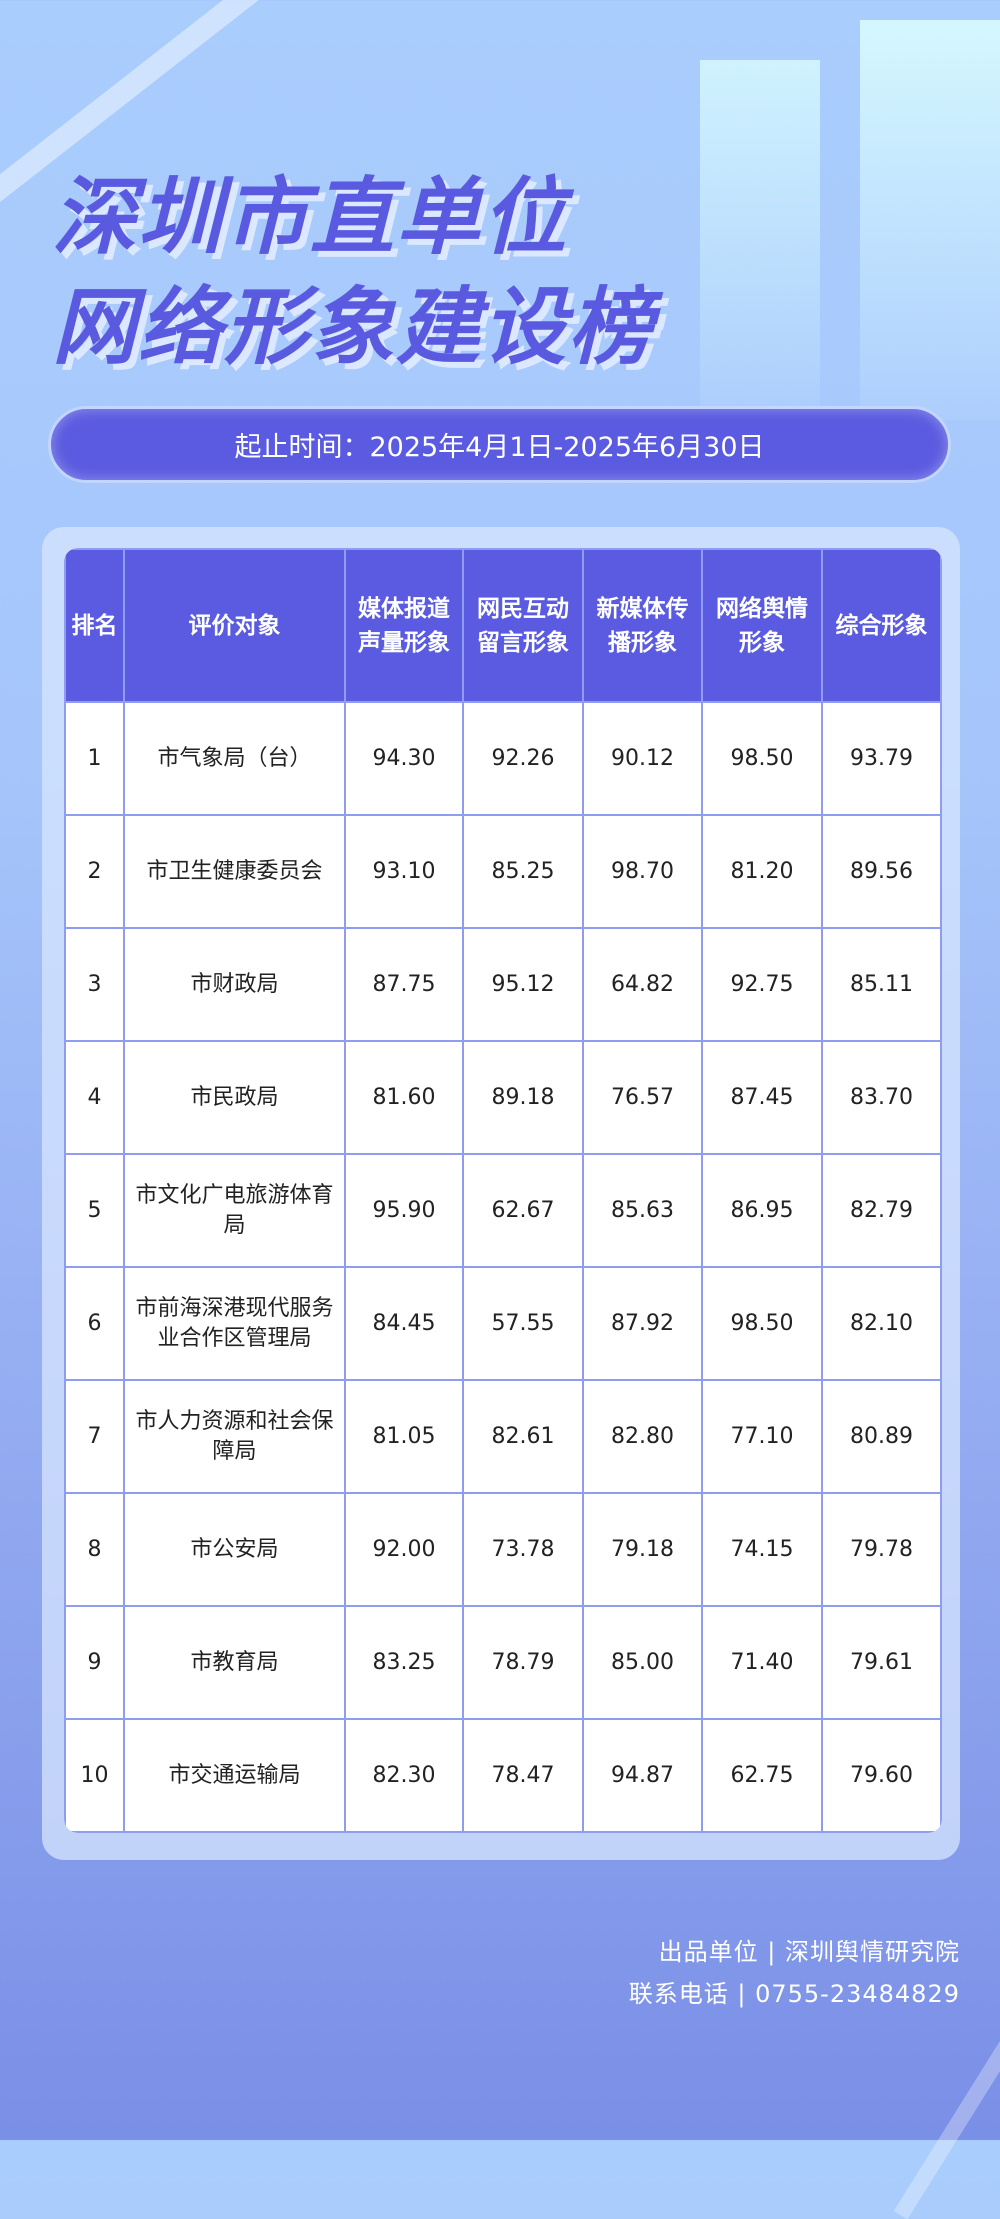 Image resolution: width=1000 pixels, height=2219 pixels. Describe the element at coordinates (234, 1662) in the screenshot. I see `cell-entity: 市教育局` at that location.